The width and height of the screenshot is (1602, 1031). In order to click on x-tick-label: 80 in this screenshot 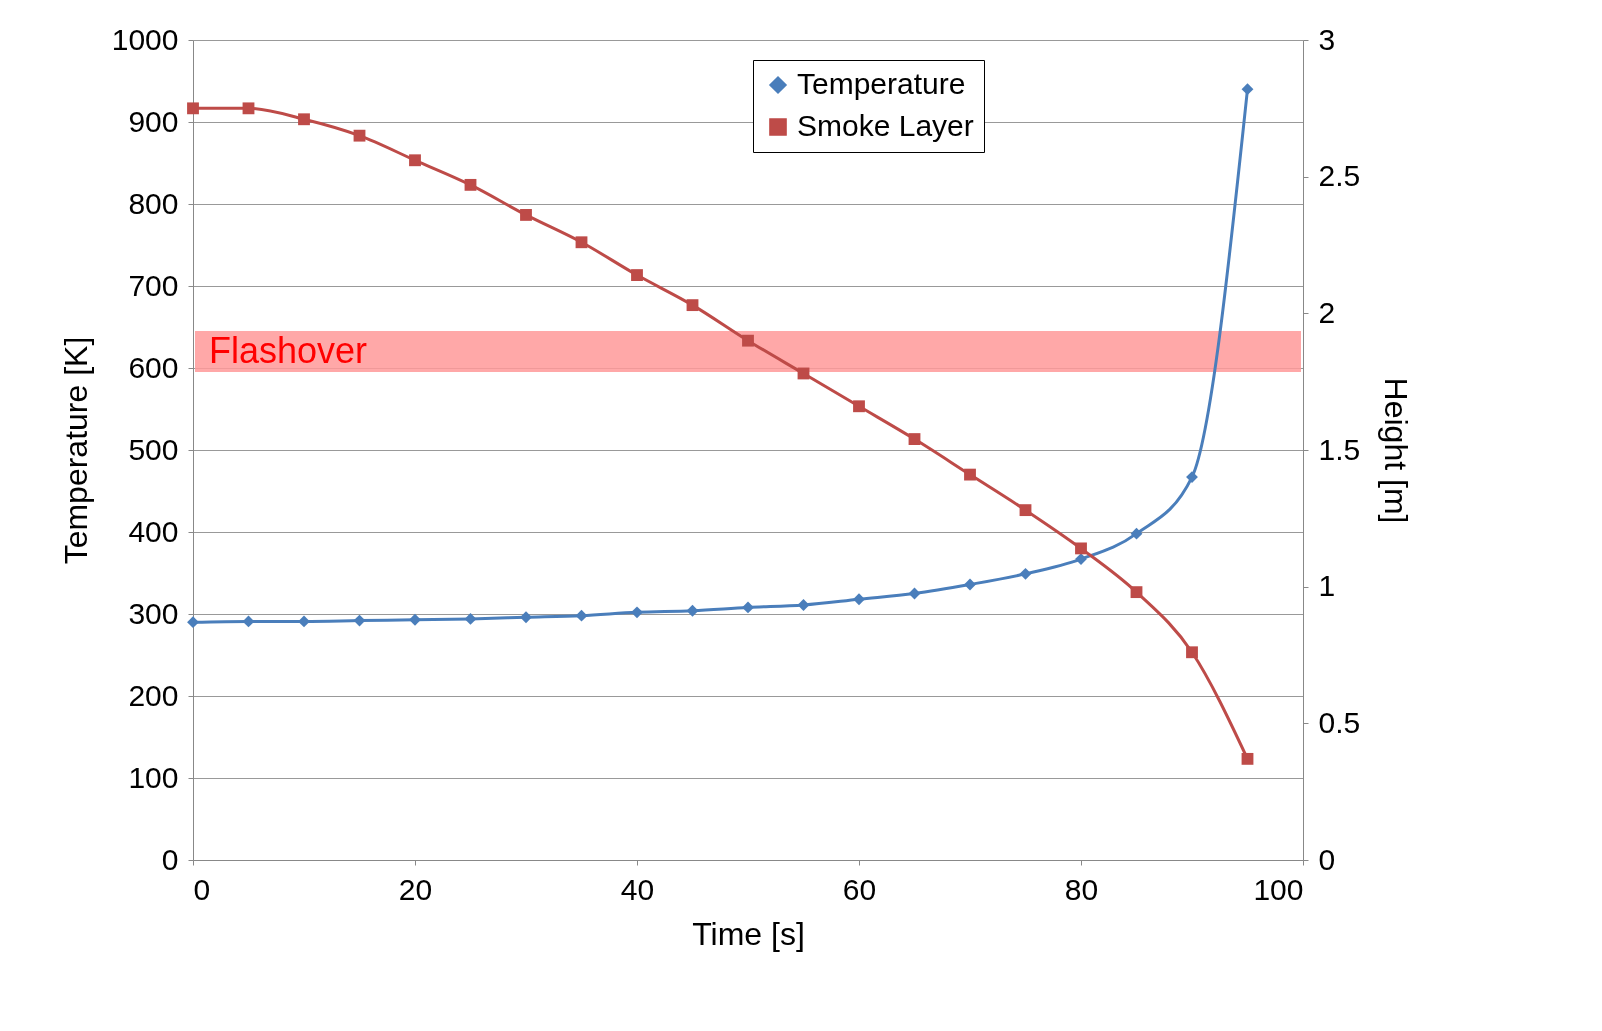, I will do `click(1081, 889)`.